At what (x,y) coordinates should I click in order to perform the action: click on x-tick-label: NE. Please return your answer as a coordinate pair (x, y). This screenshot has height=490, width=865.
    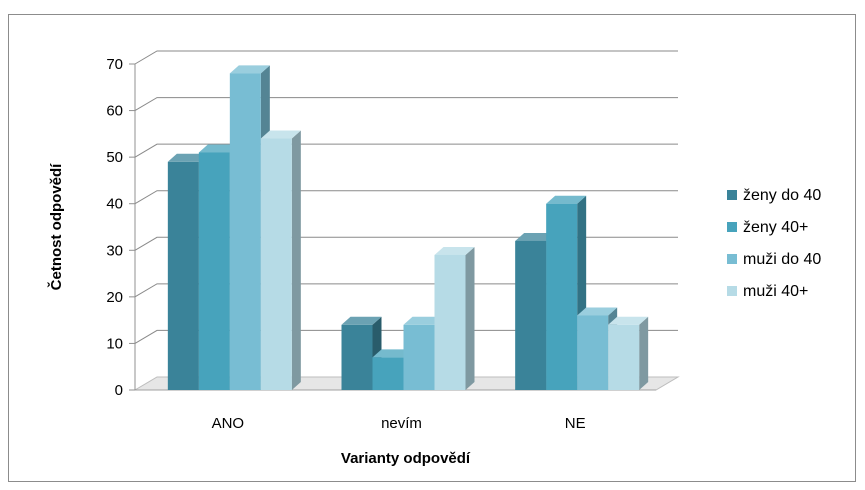
    Looking at the image, I should click on (575, 423).